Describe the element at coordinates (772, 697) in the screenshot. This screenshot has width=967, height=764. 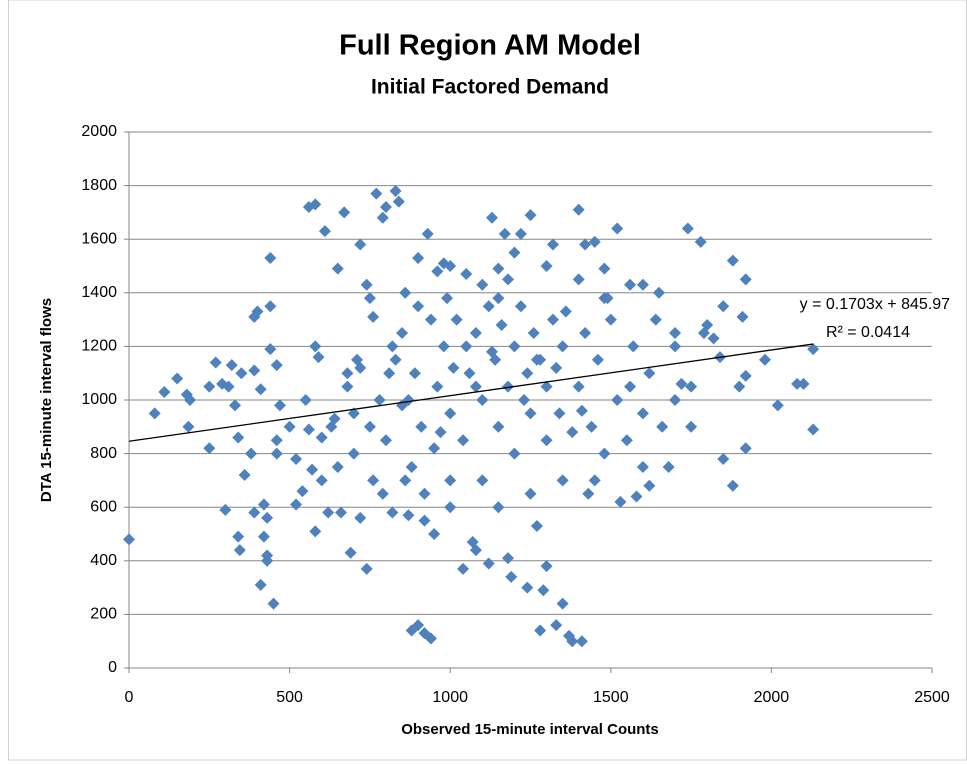
I see `x-tick-label: 2000` at that location.